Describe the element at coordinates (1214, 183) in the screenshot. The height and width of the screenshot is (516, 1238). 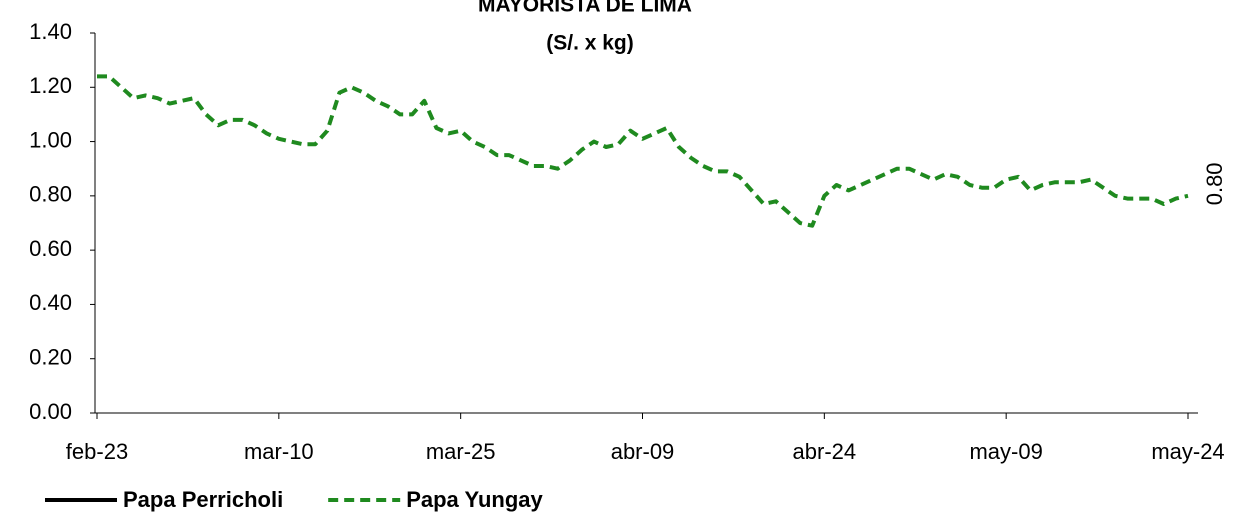
I see `data-label: 0.80` at that location.